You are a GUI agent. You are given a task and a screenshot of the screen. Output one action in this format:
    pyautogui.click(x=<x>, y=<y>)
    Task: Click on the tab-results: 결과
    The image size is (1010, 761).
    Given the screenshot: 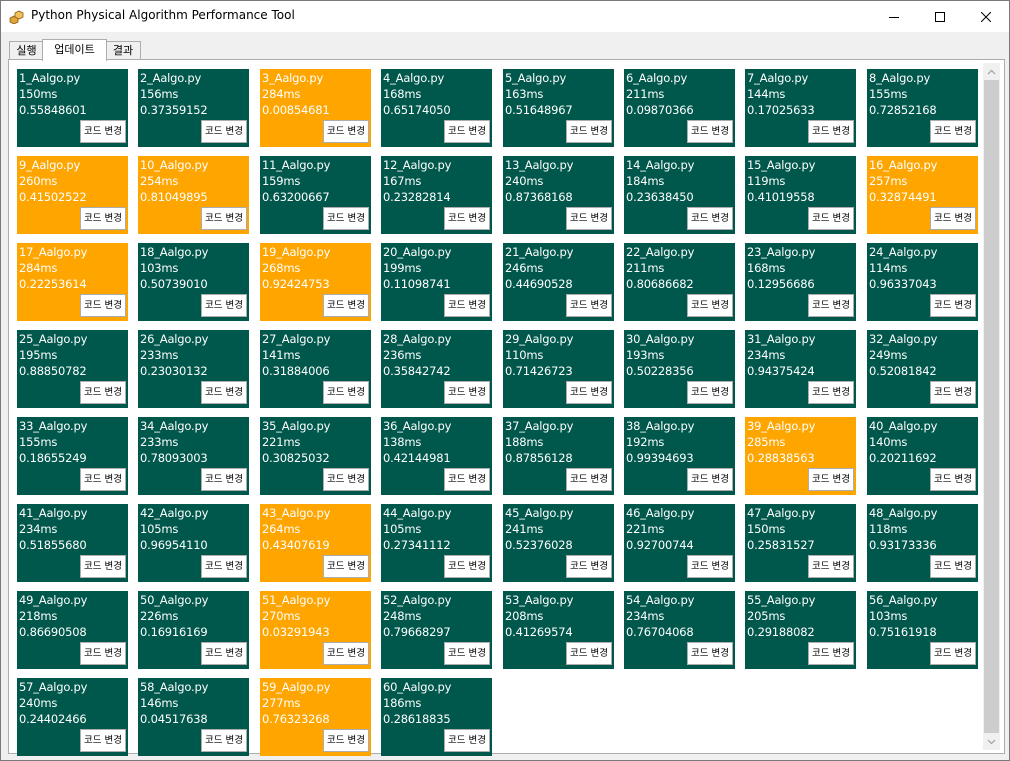 What is the action you would take?
    pyautogui.click(x=123, y=50)
    